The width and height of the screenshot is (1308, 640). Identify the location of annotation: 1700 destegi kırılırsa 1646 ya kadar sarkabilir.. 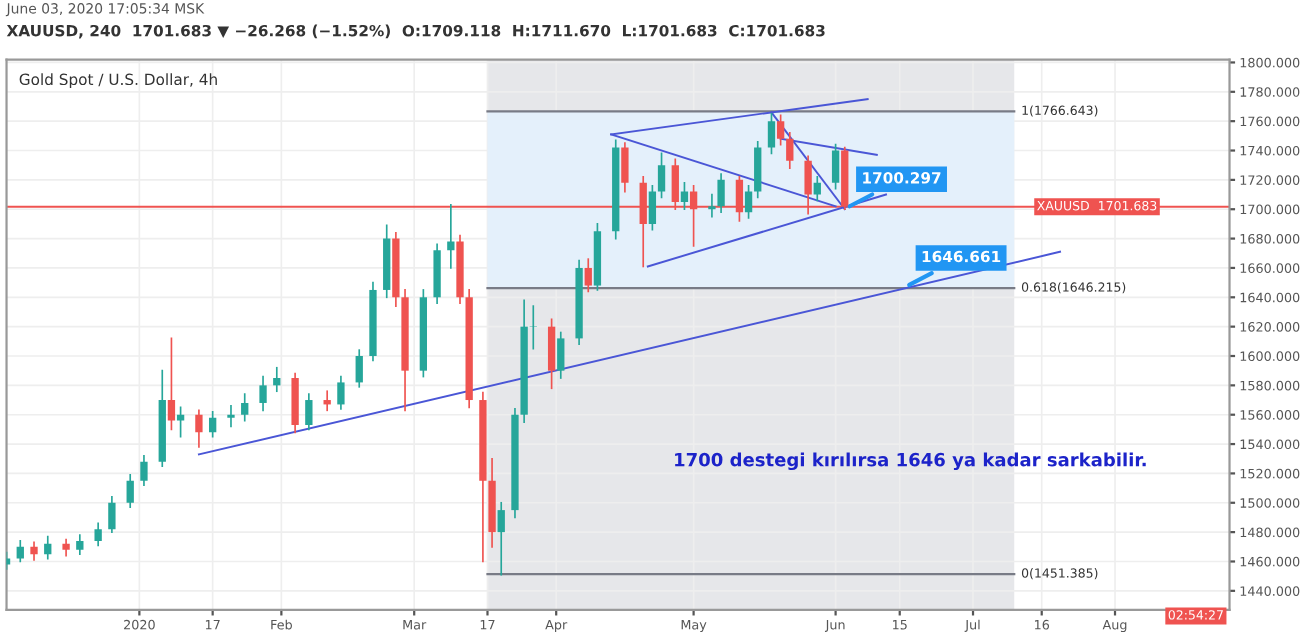
(910, 461).